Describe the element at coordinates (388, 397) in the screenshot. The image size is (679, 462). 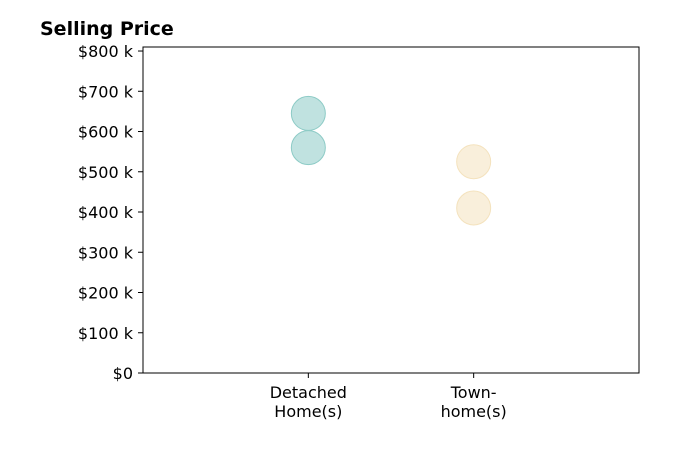
I see `x-axis: Detached Home(s) Town-home(s)` at that location.